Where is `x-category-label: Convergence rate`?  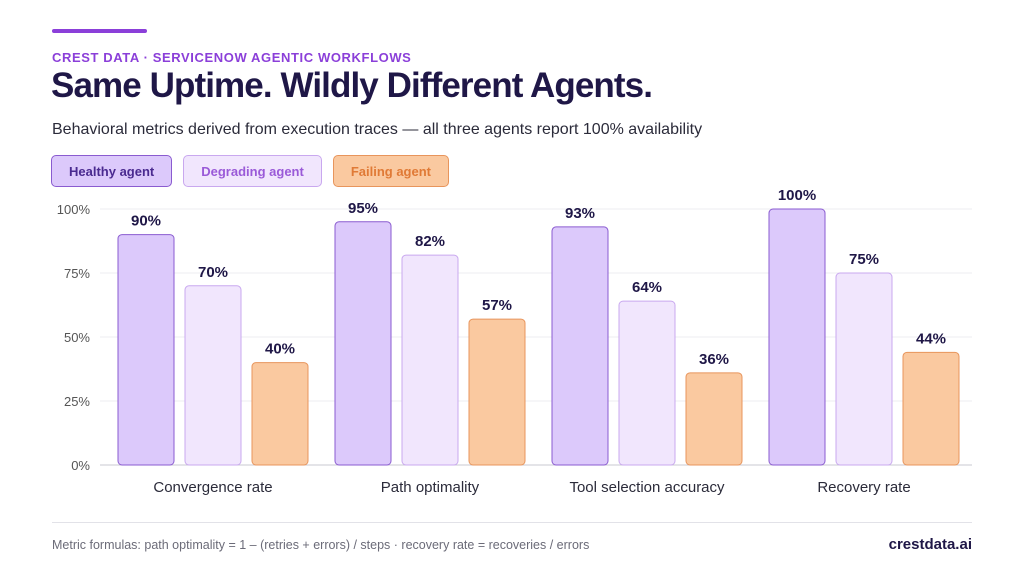 x-category-label: Convergence rate is located at coordinates (212, 487).